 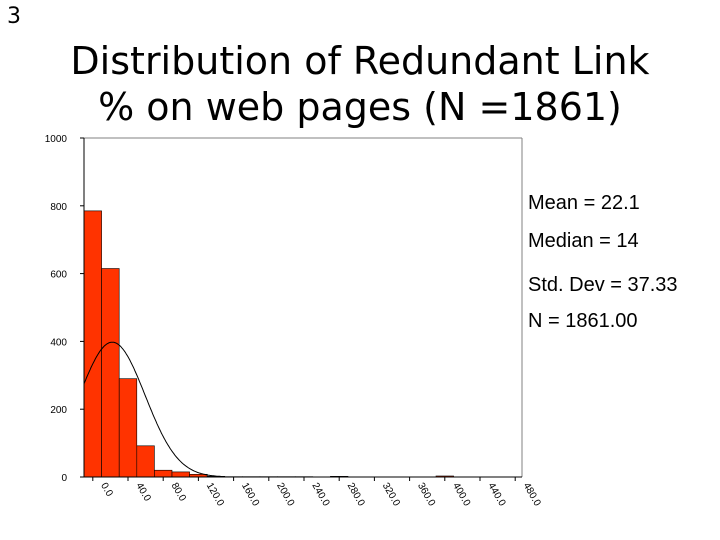 I want to click on title-line-2: % on web pages (N =1861), so click(x=360, y=107).